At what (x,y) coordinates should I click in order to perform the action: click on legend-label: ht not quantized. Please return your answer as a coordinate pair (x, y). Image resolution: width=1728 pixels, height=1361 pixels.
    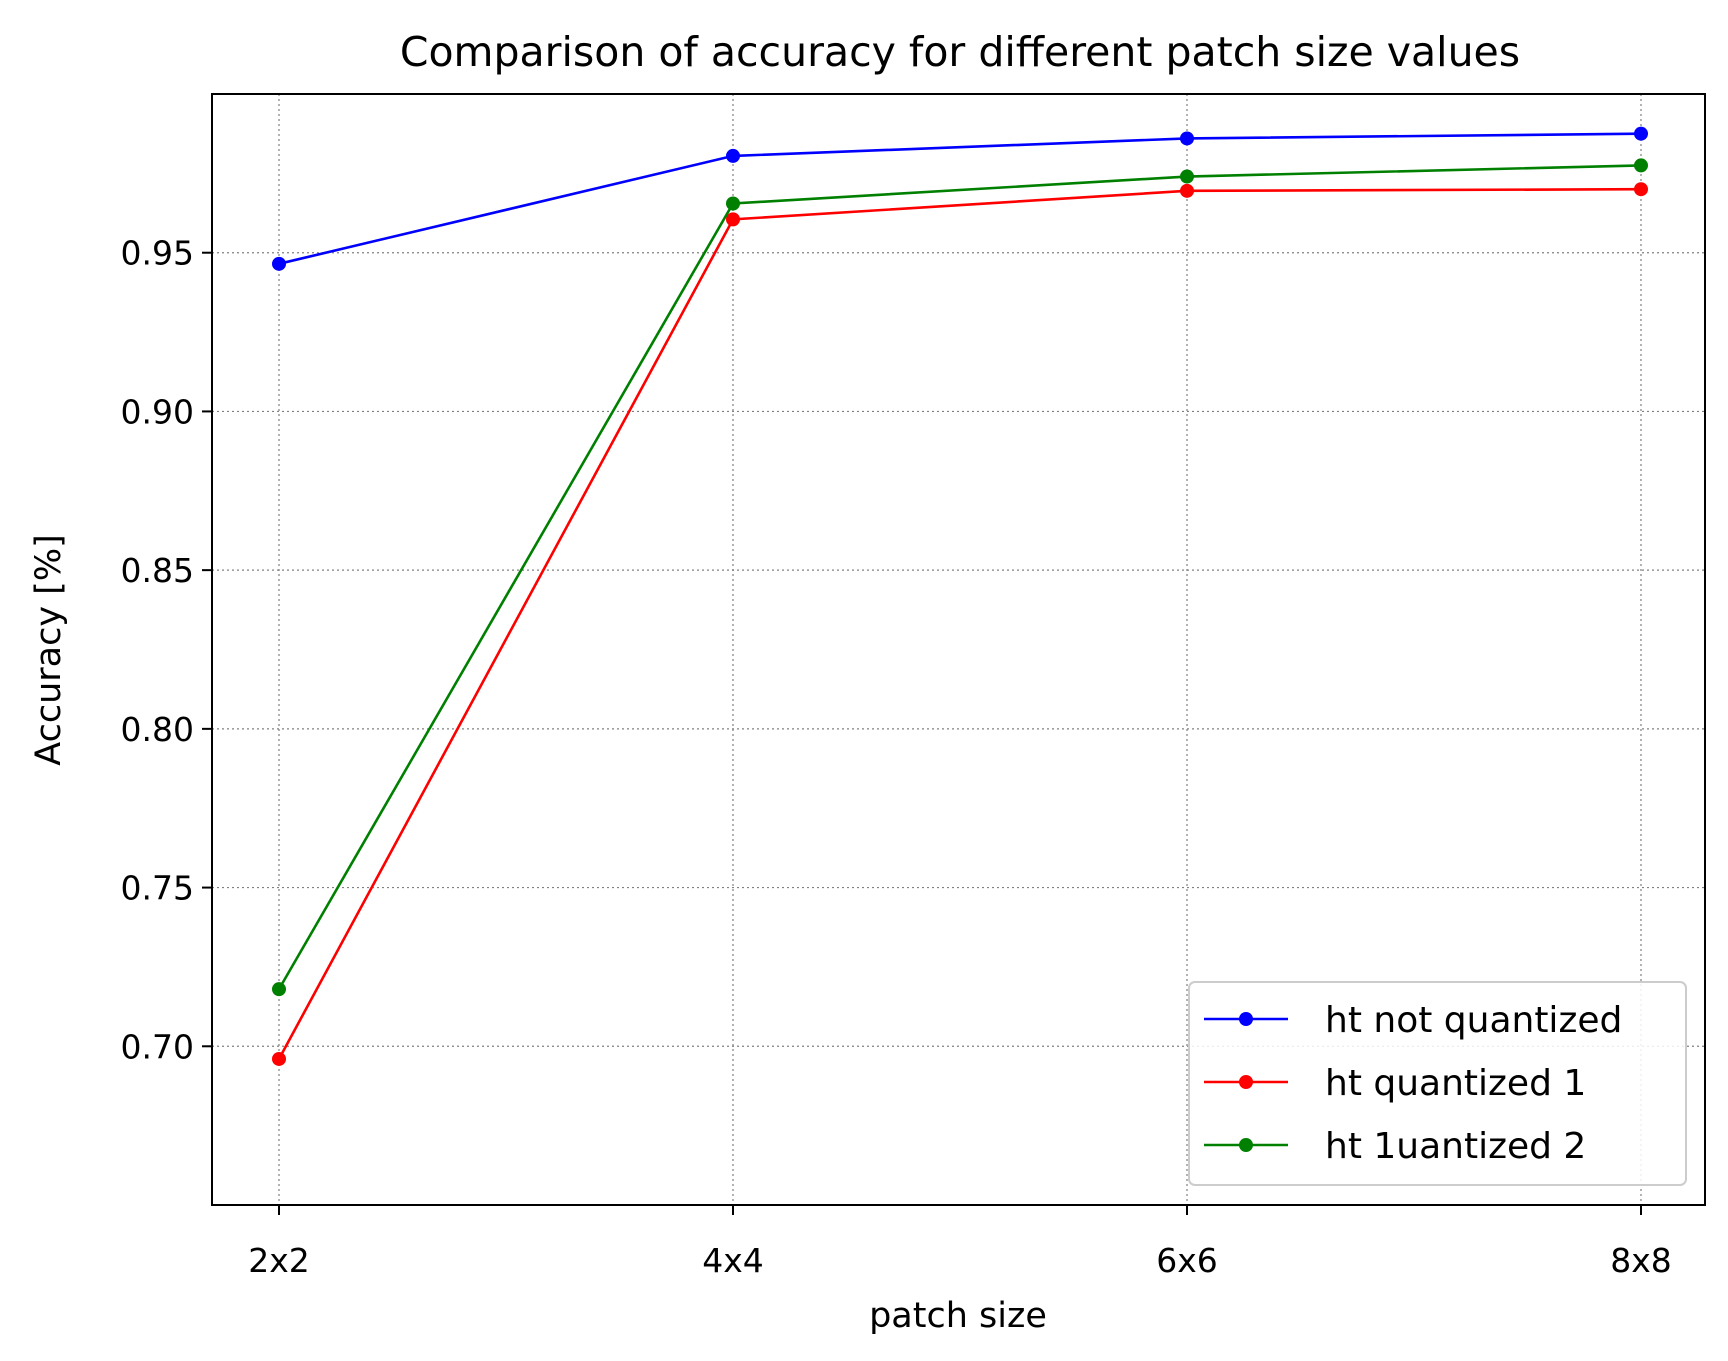
    Looking at the image, I should click on (1473, 1020).